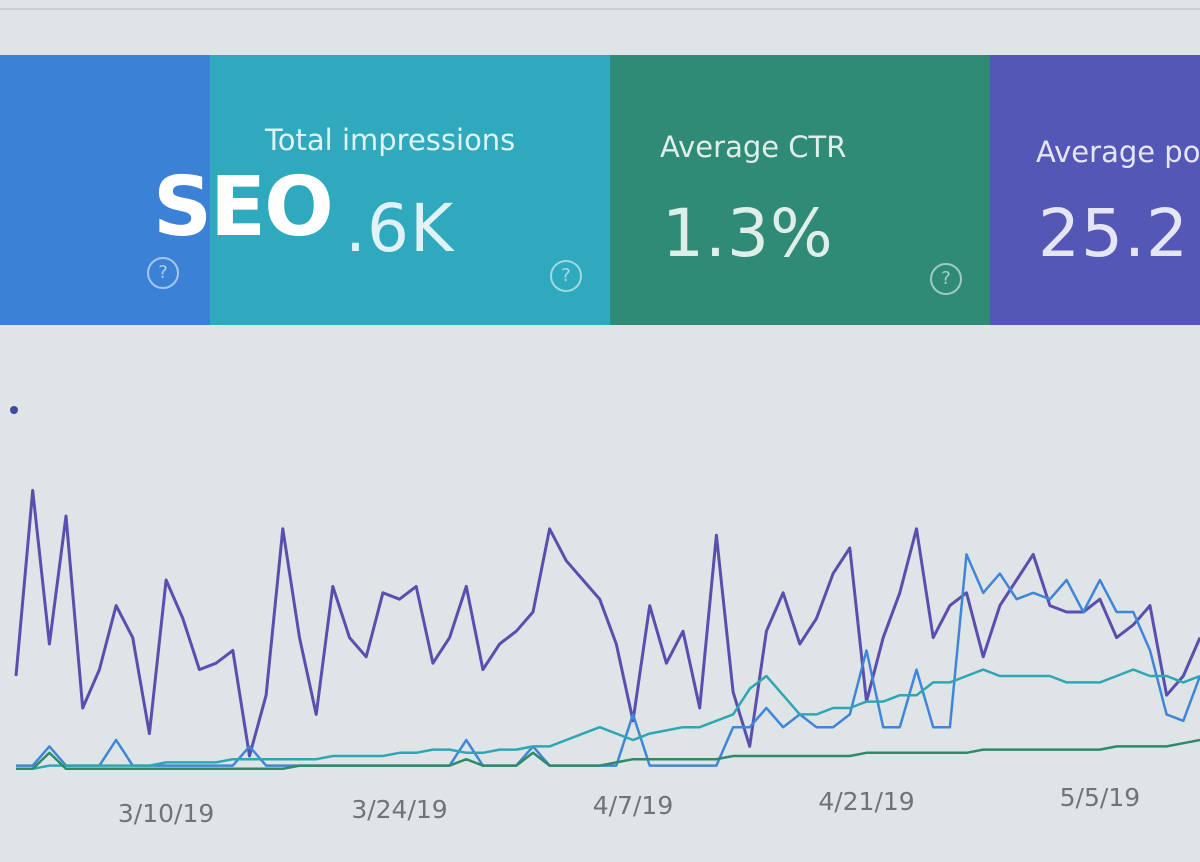 The image size is (1200, 862). What do you see at coordinates (14, 410) in the screenshot?
I see `chart-dot` at bounding box center [14, 410].